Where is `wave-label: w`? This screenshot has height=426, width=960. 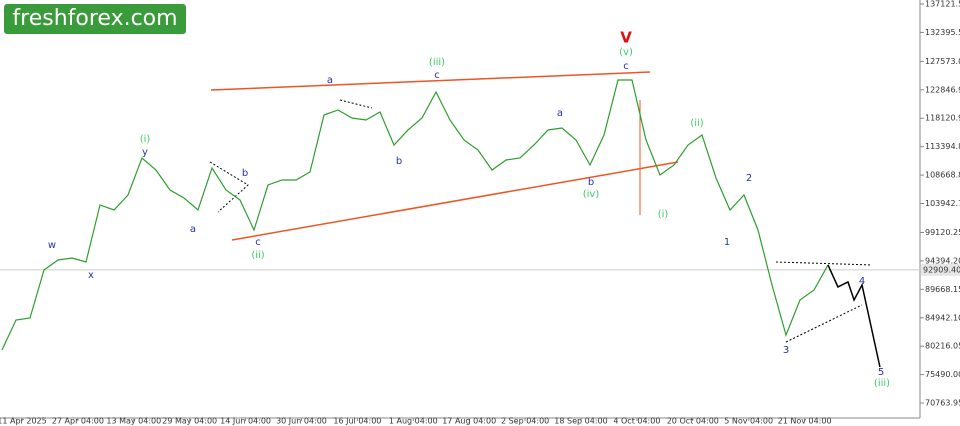
wave-label: w is located at coordinates (52, 245).